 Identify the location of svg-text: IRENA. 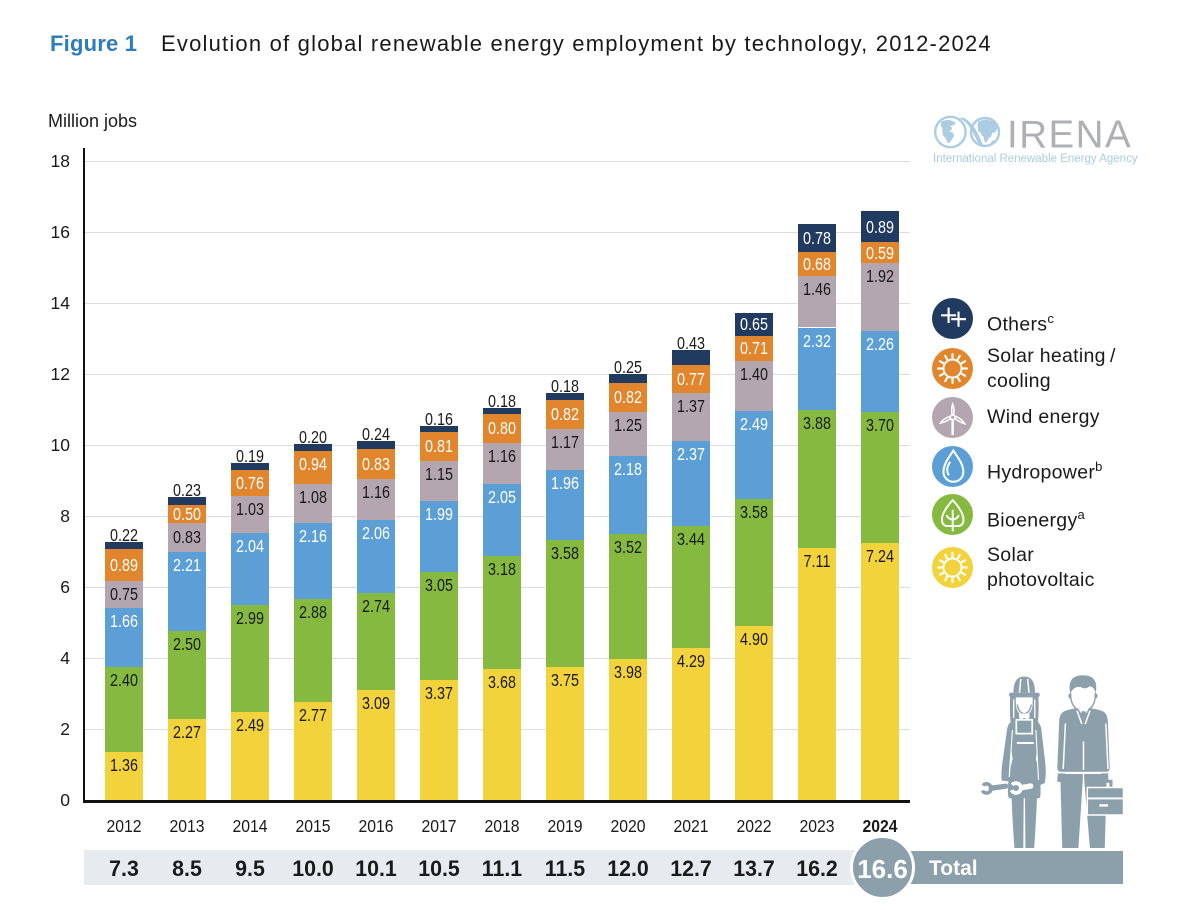
(1069, 135).